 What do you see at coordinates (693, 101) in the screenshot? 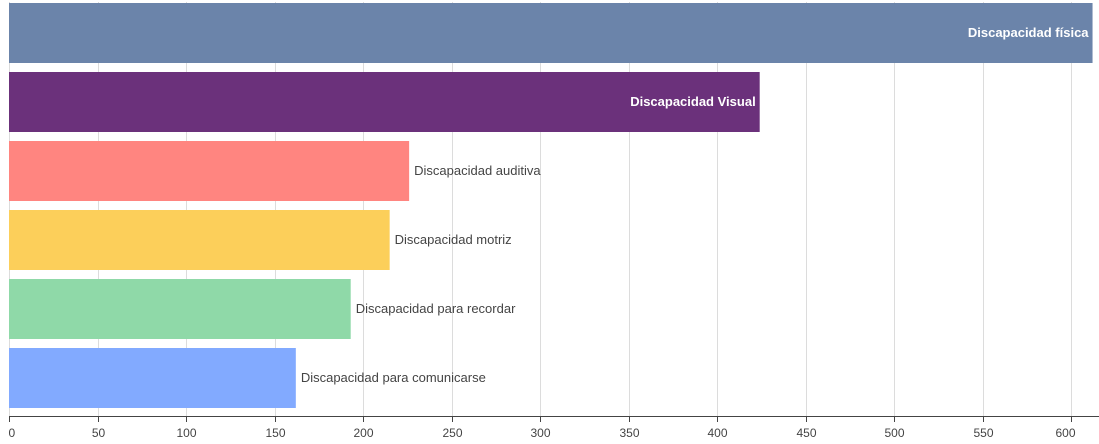
I see `bar-label-2: Discapacidad Visual` at bounding box center [693, 101].